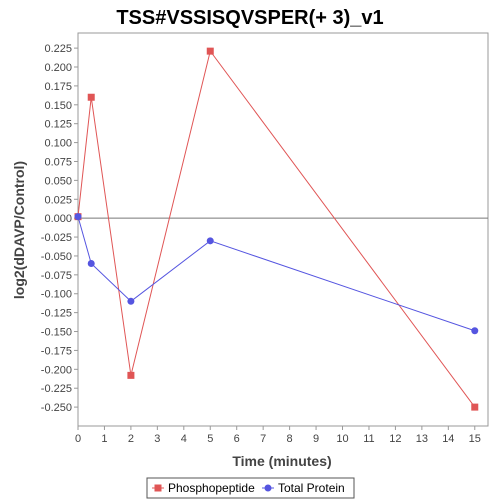 The image size is (500, 500). I want to click on x-tick-label: 9, so click(316, 439).